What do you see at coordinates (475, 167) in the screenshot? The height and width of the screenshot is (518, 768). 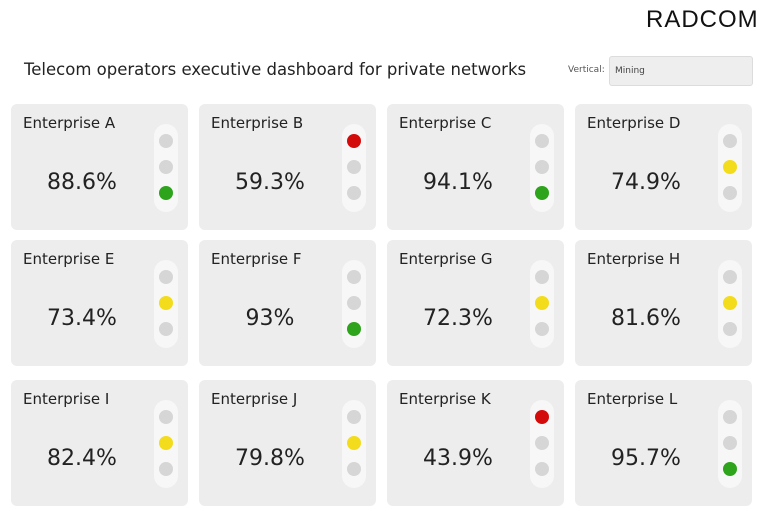 I see `enterprise-card: Enterprise C 94.1%` at bounding box center [475, 167].